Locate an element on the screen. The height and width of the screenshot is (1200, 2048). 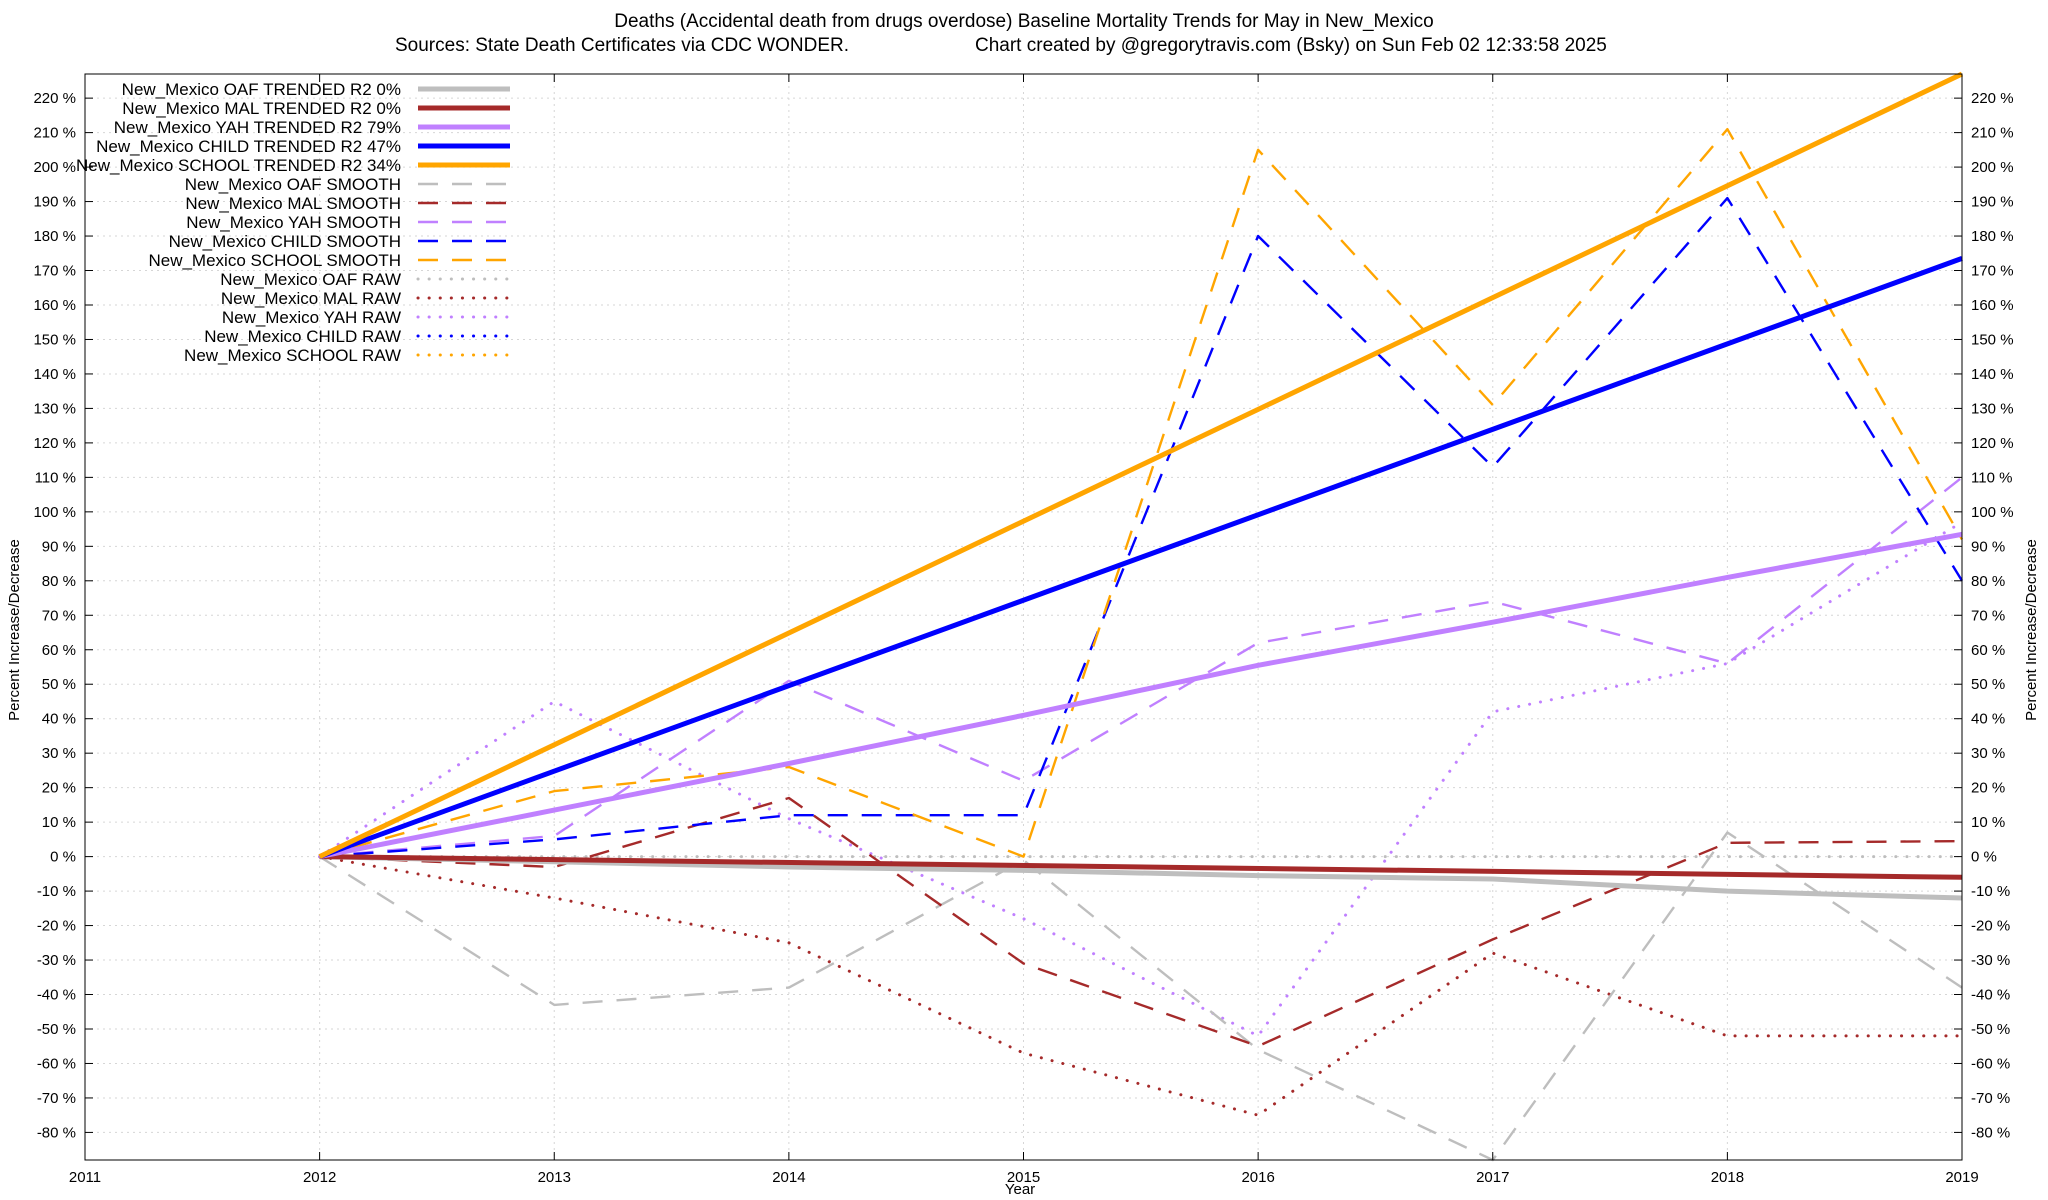
x-tick-label: 2016 is located at coordinates (1257, 1177).